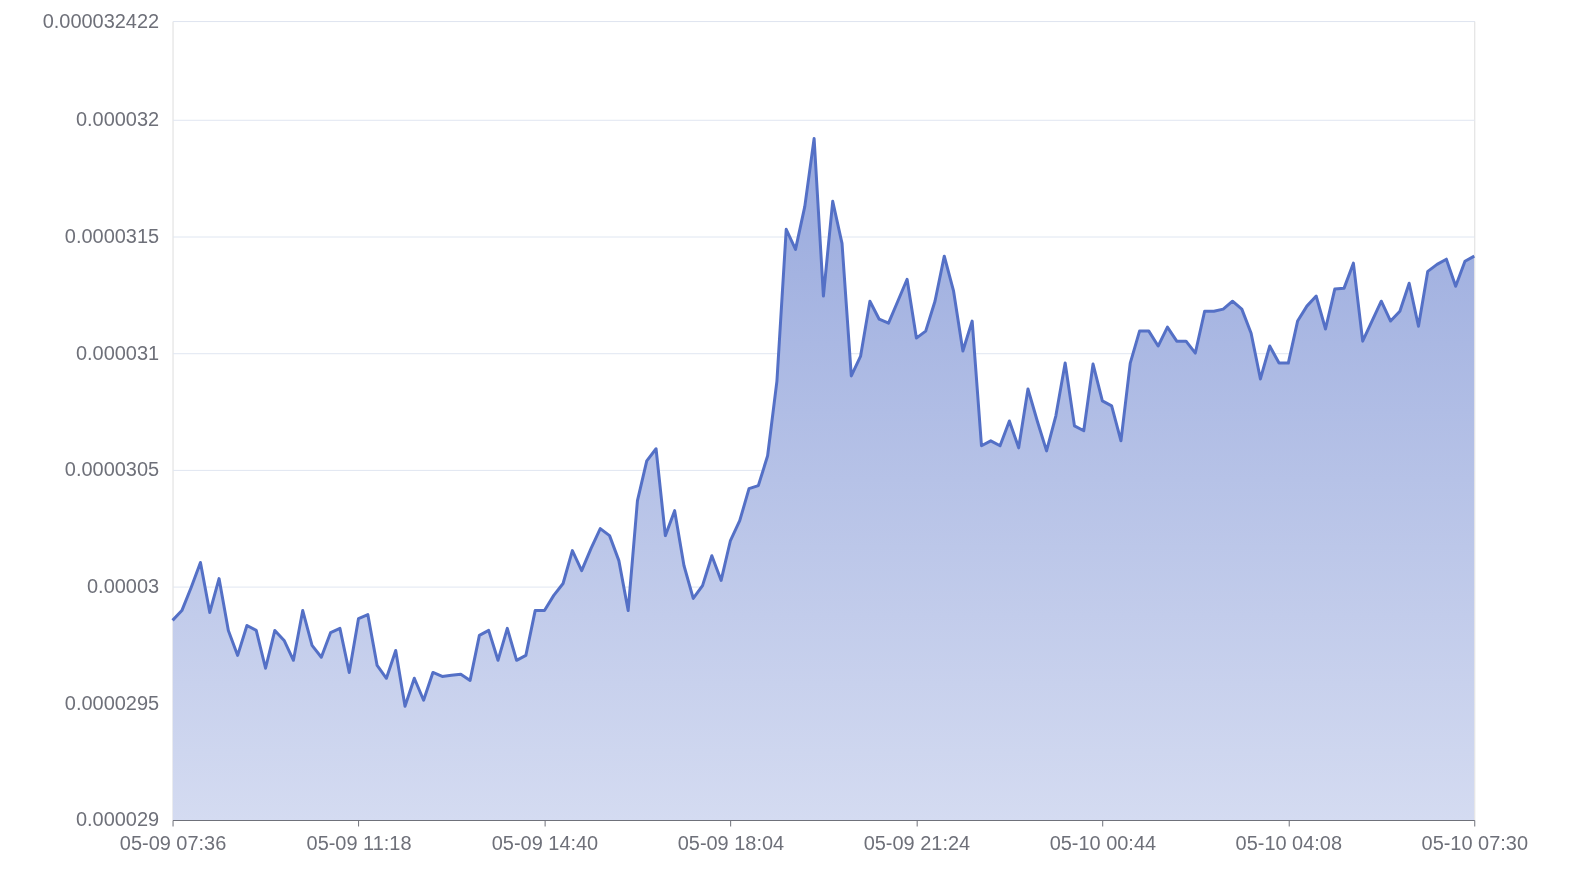 The width and height of the screenshot is (1578, 884). I want to click on x-tick-label: 05-10 00:44, so click(1103, 843).